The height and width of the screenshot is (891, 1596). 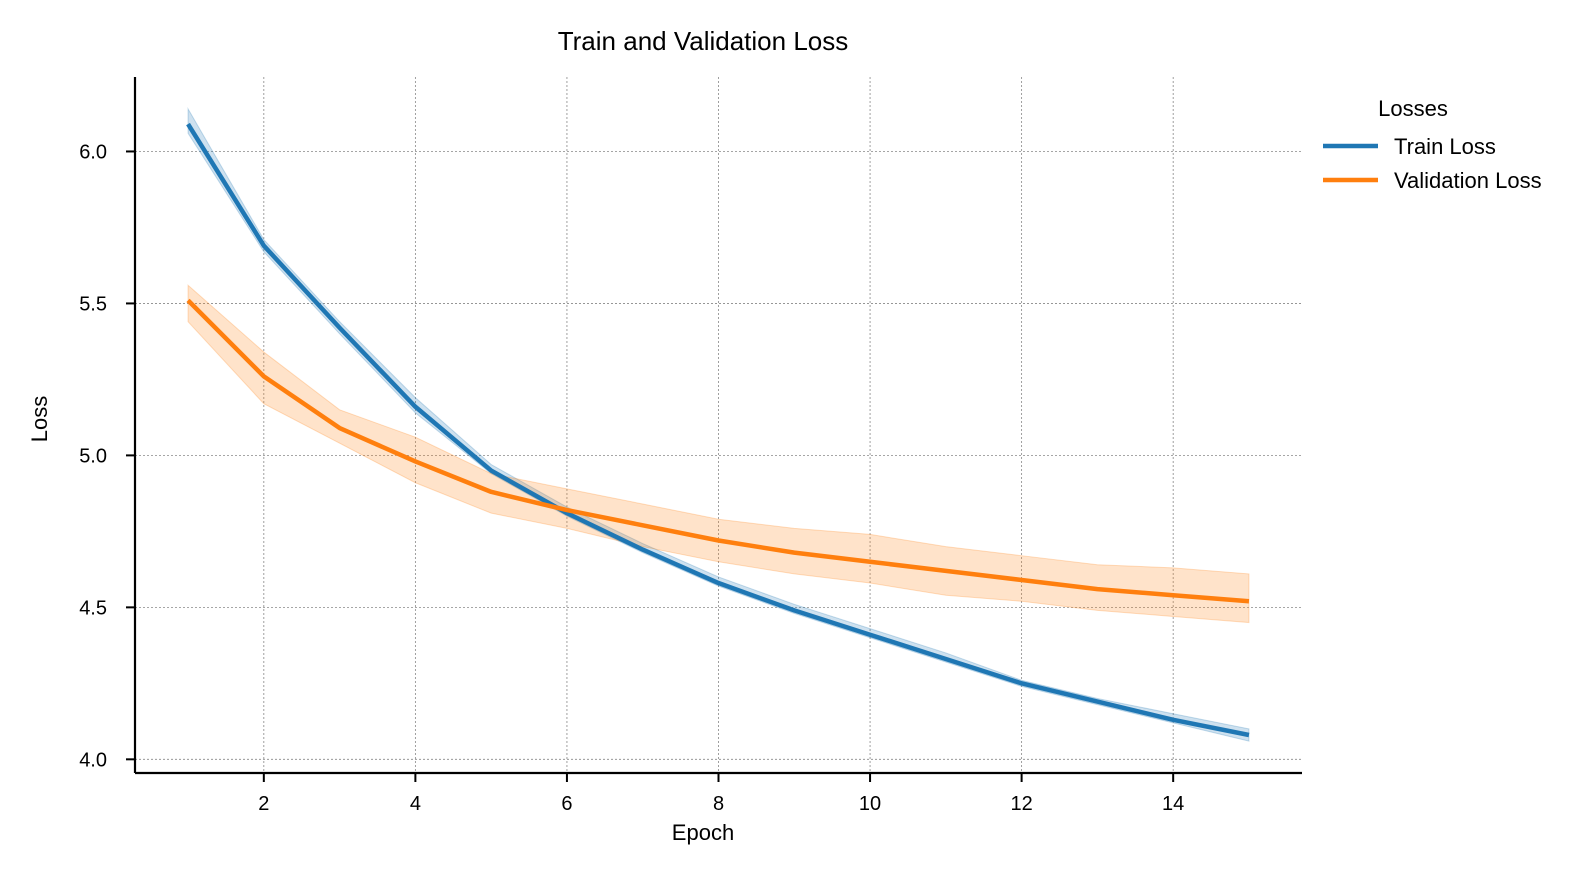 What do you see at coordinates (93, 152) in the screenshot?
I see `y-tick-label: 6.0` at bounding box center [93, 152].